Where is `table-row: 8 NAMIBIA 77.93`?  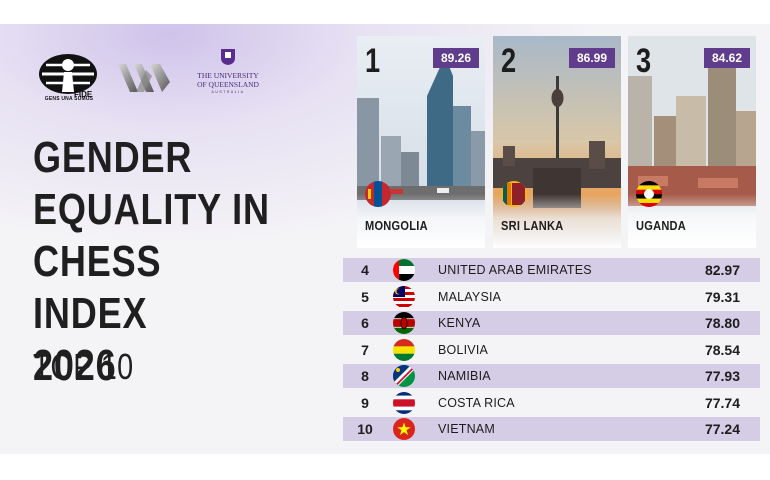
table-row: 8 NAMIBIA 77.93 is located at coordinates (551, 376).